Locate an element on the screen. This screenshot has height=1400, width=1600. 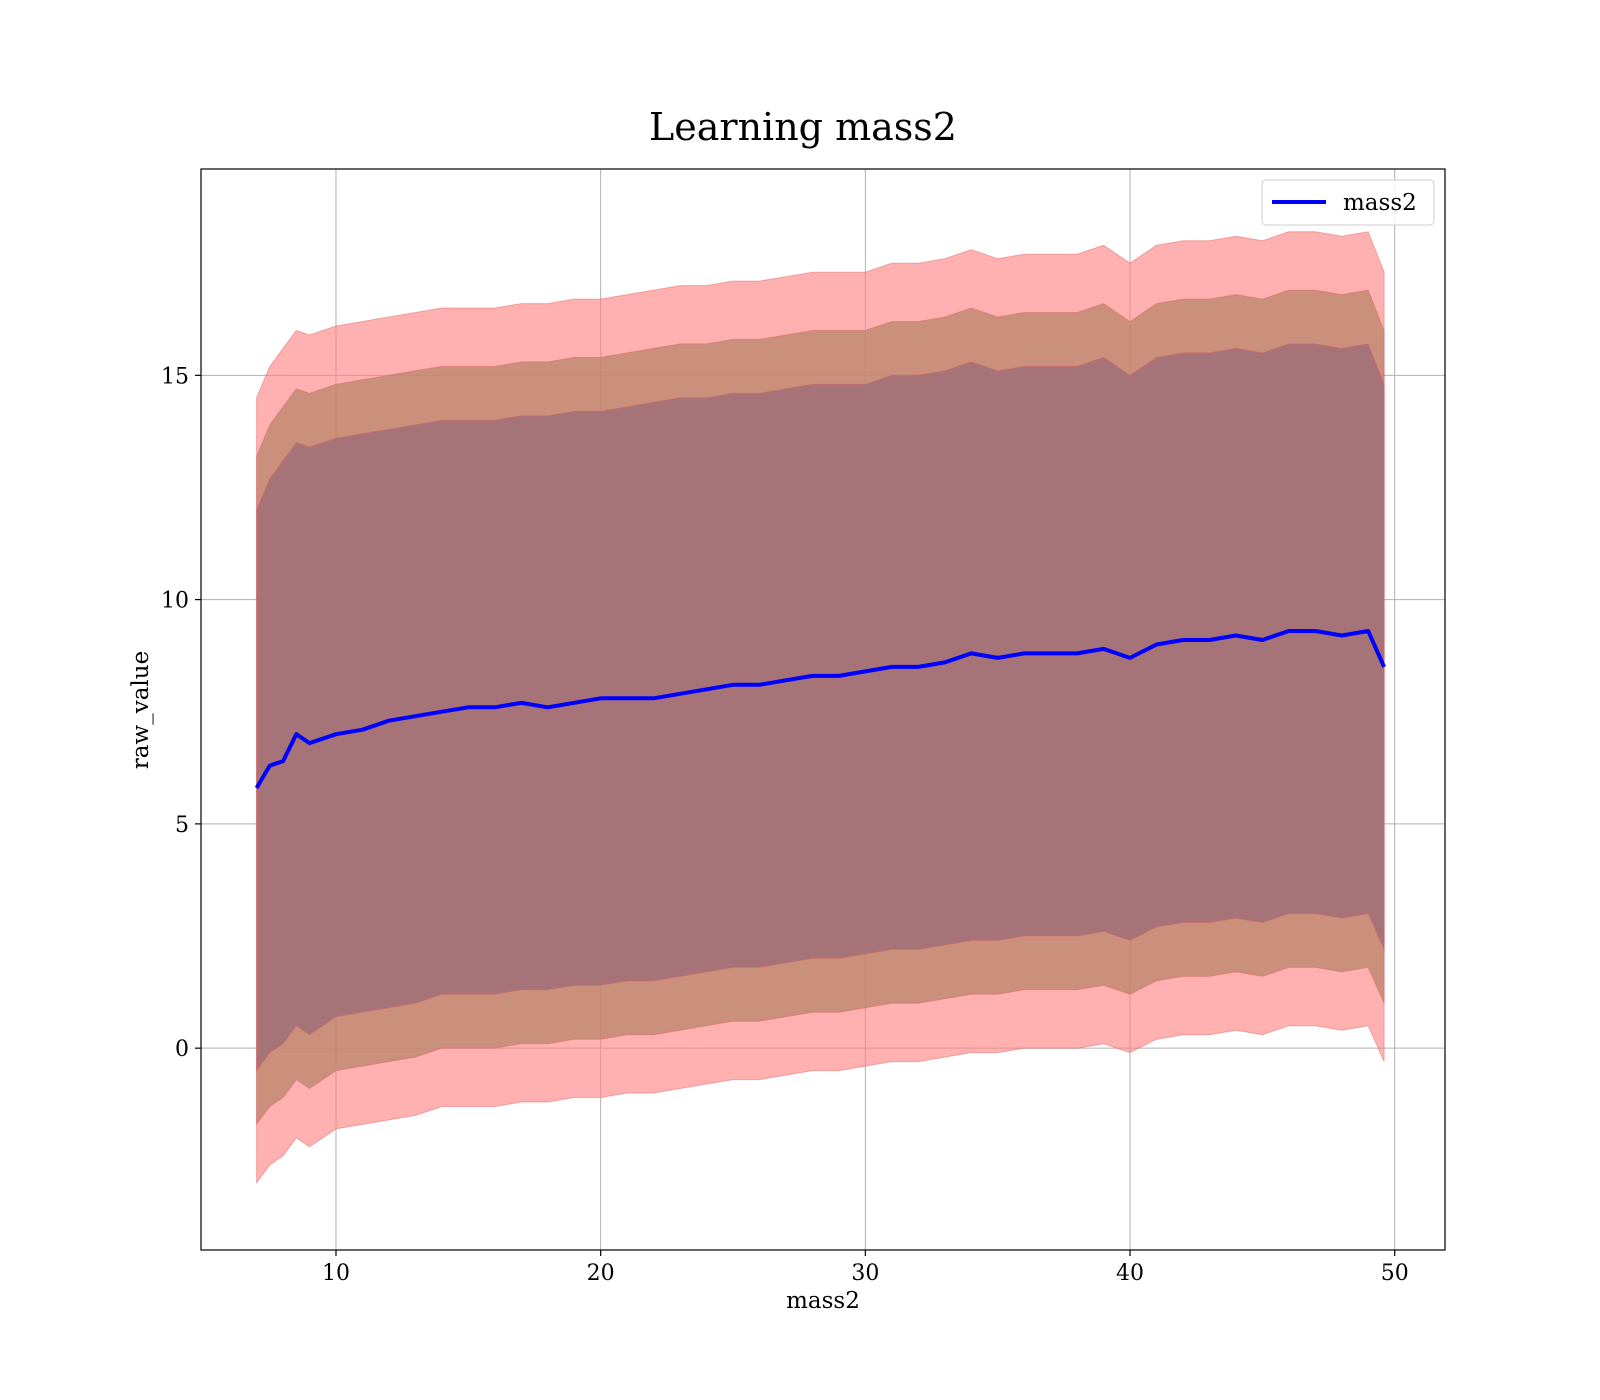
series-line-mass2 is located at coordinates (820, 709).